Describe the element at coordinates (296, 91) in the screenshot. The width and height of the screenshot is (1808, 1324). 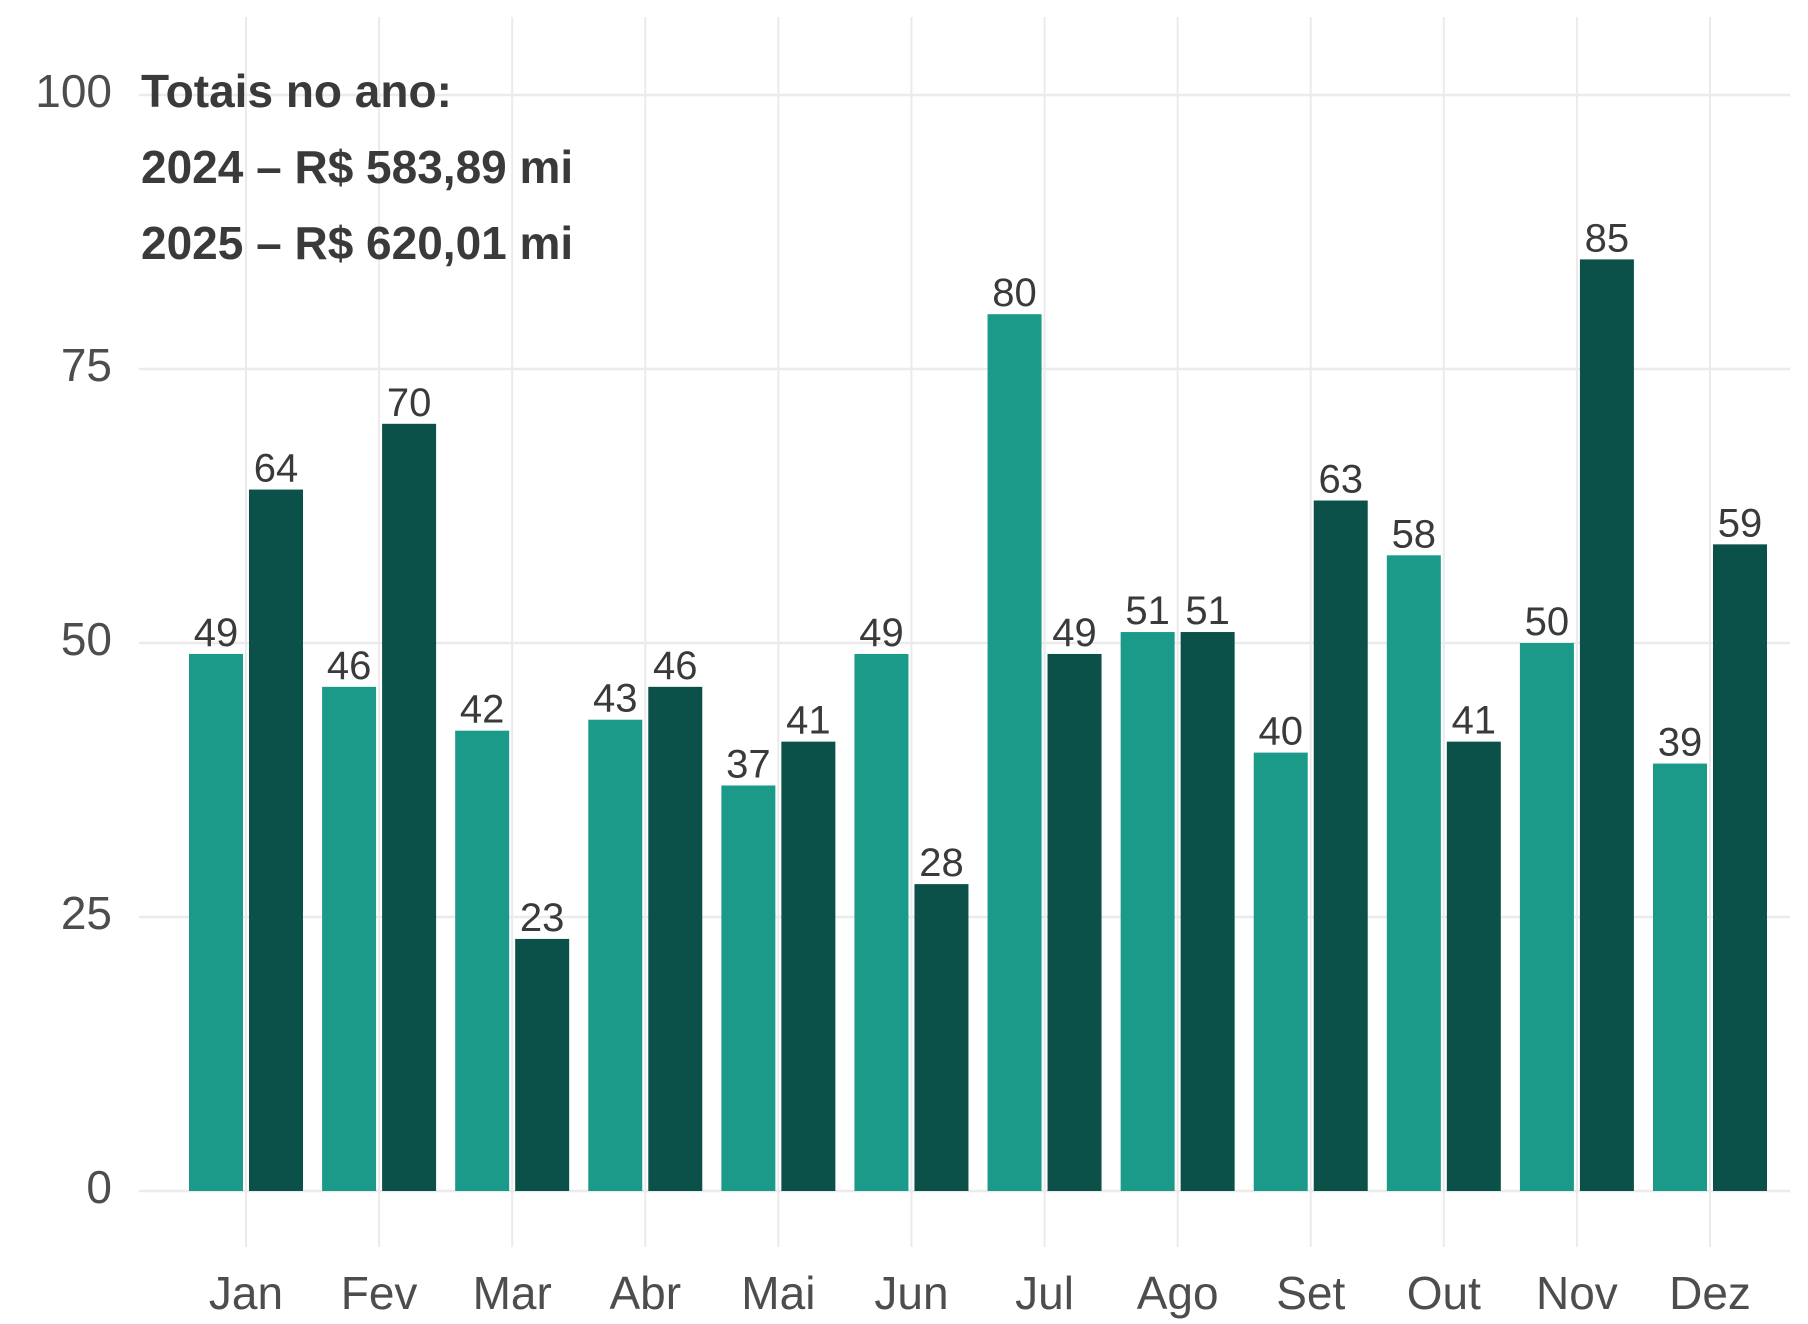
I see `annotation-line: Totais no ano:` at that location.